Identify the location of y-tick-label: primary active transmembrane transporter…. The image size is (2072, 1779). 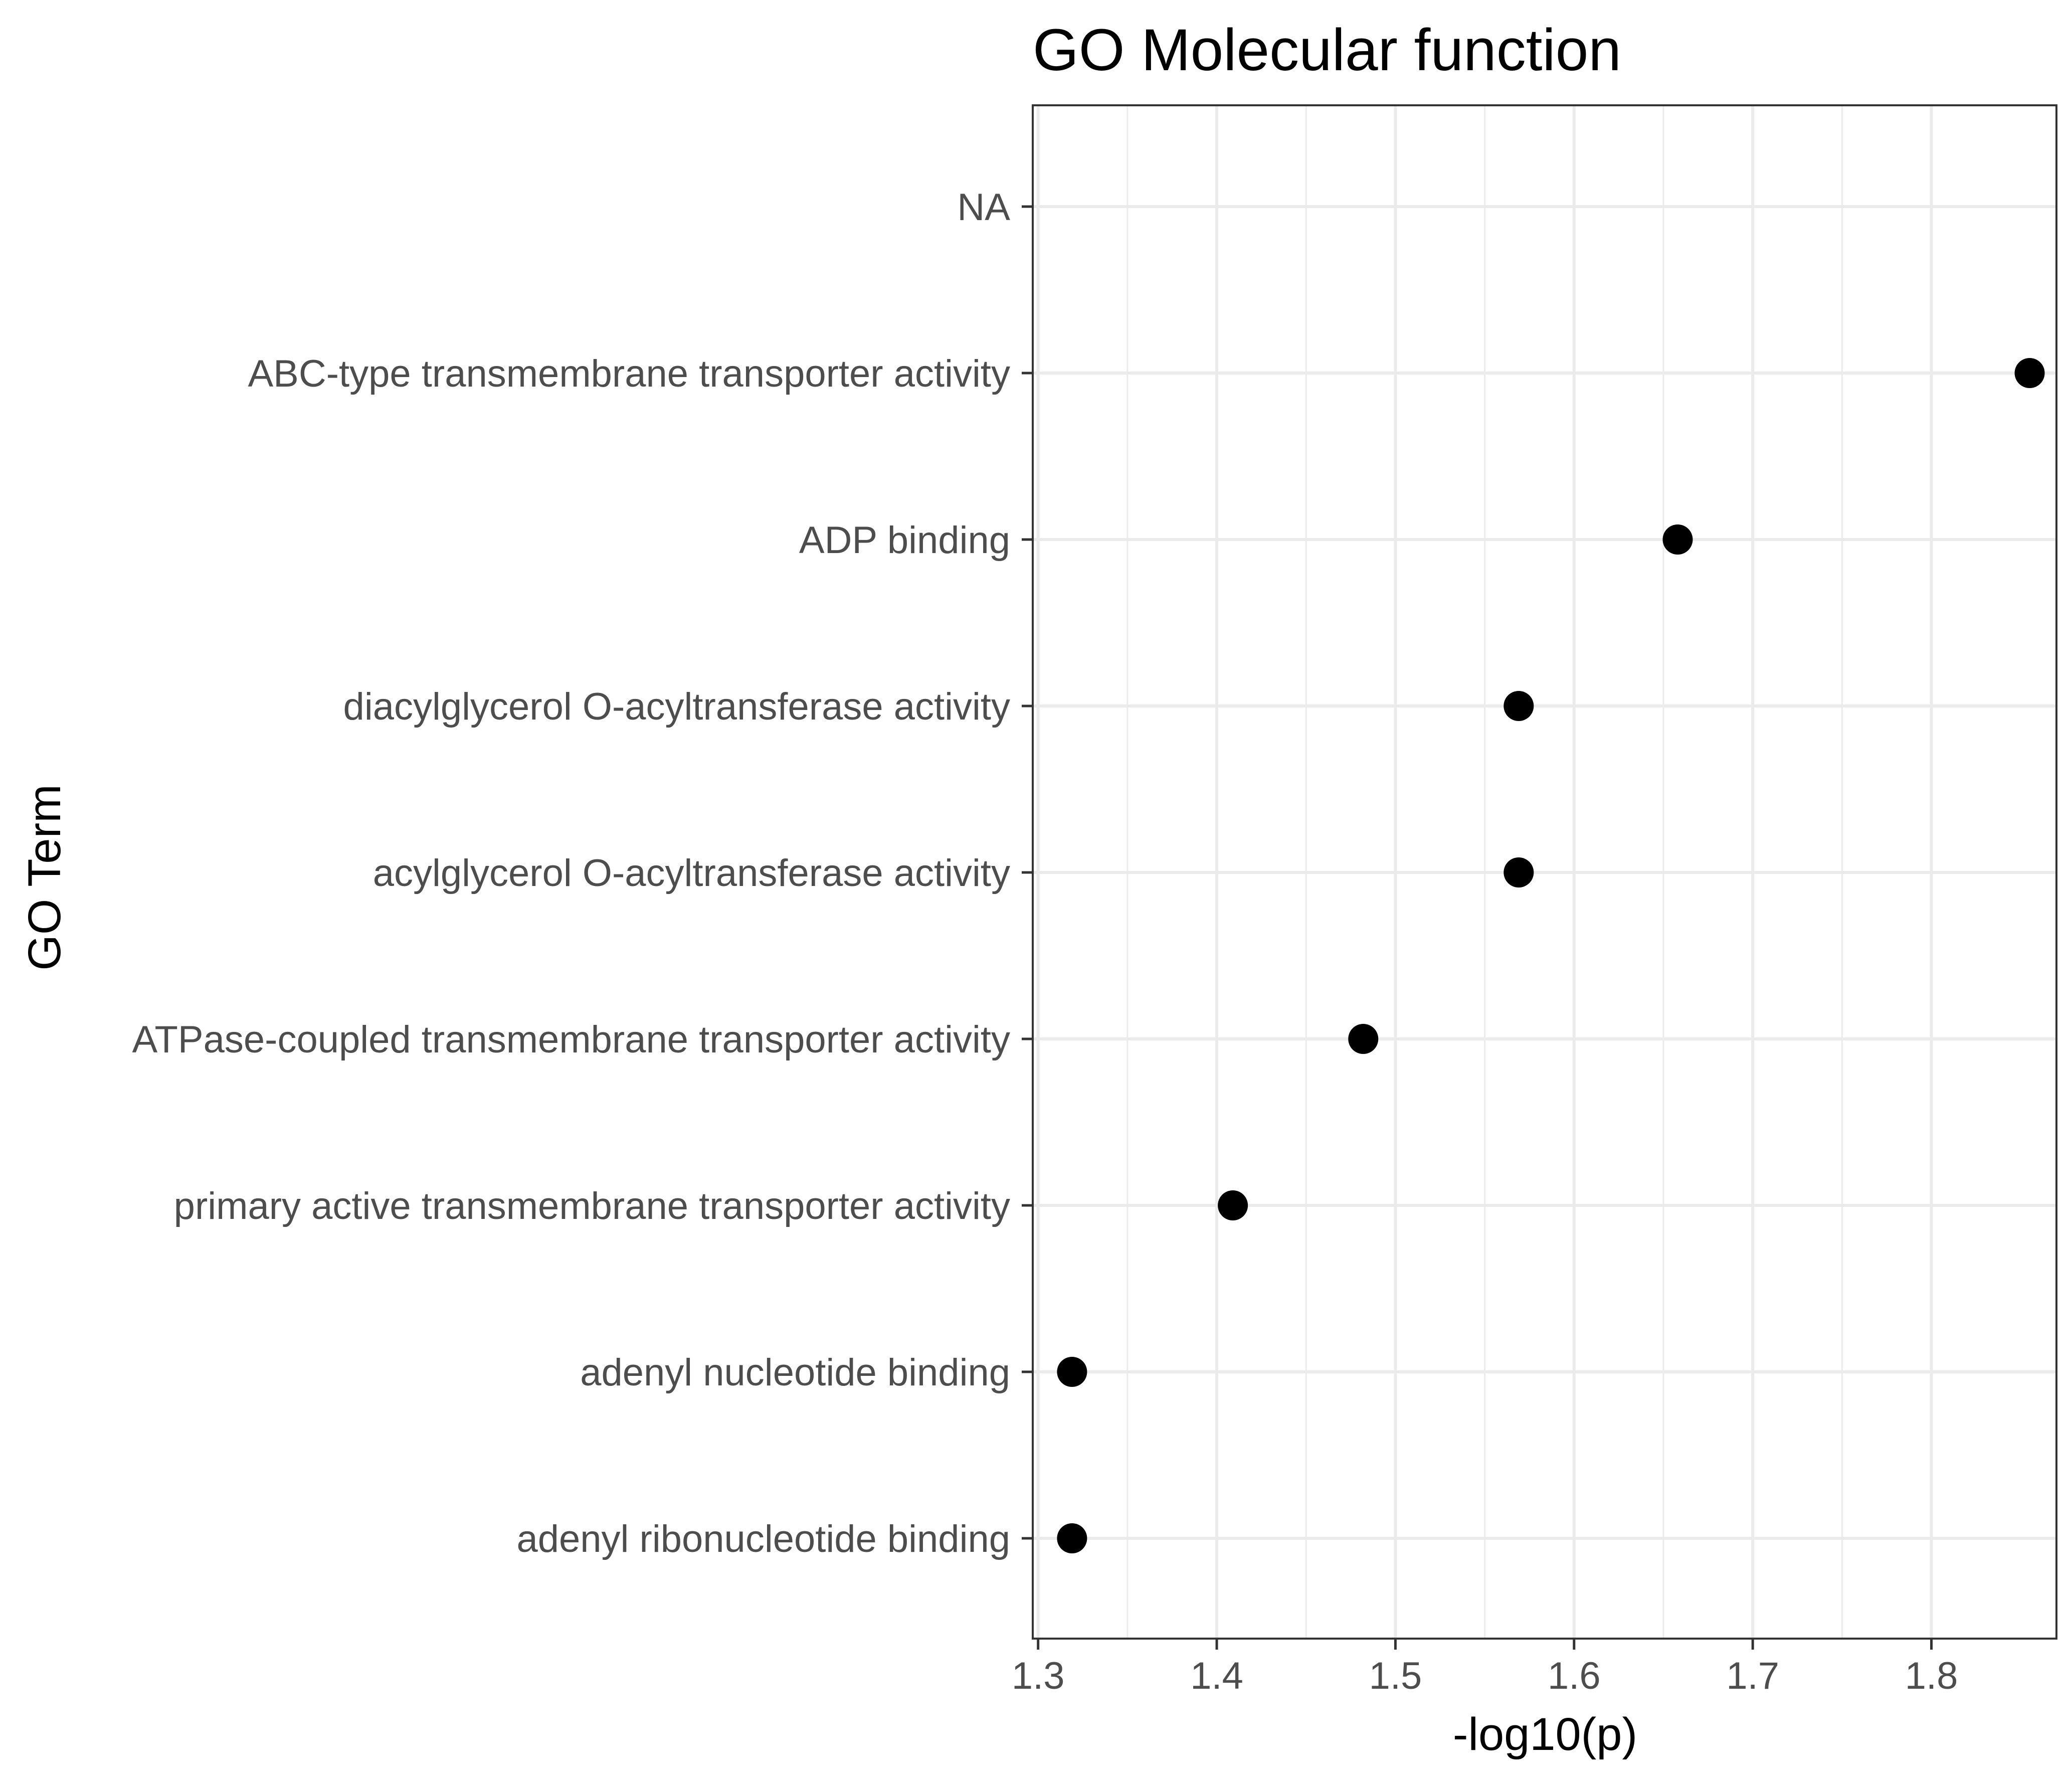
(592, 1206).